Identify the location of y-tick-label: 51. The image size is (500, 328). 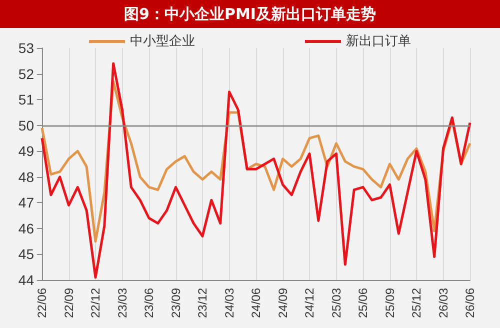
(26, 100).